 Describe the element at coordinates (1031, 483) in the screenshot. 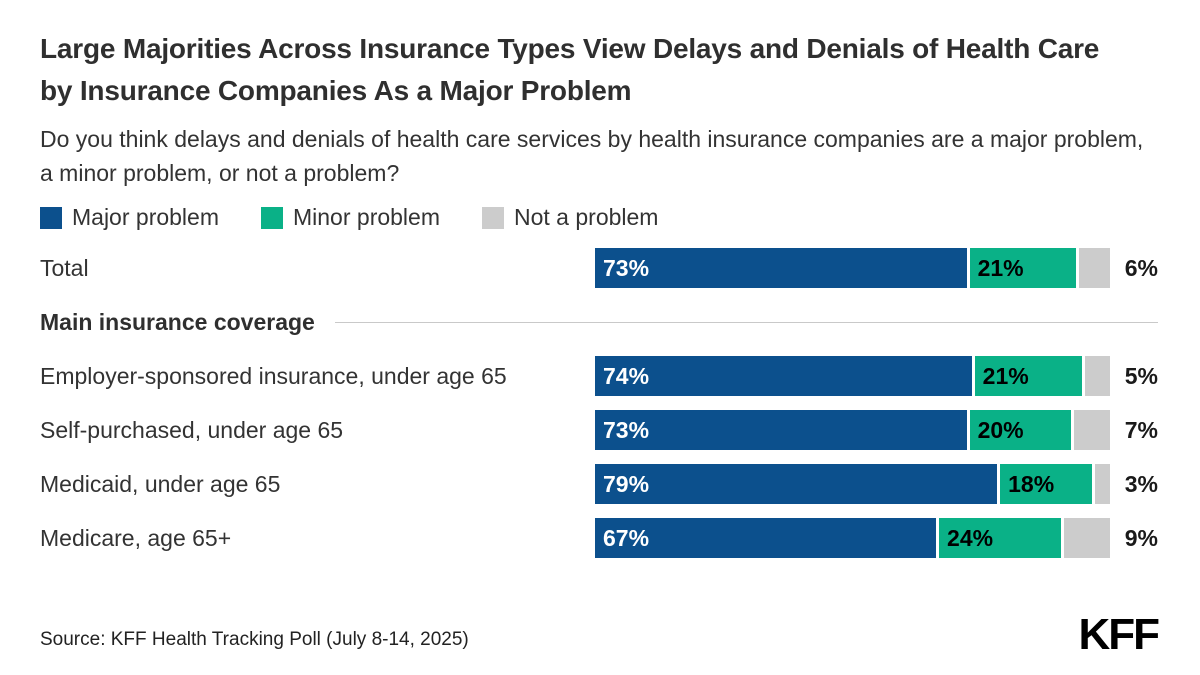

I see `bar-value-label: 18%` at that location.